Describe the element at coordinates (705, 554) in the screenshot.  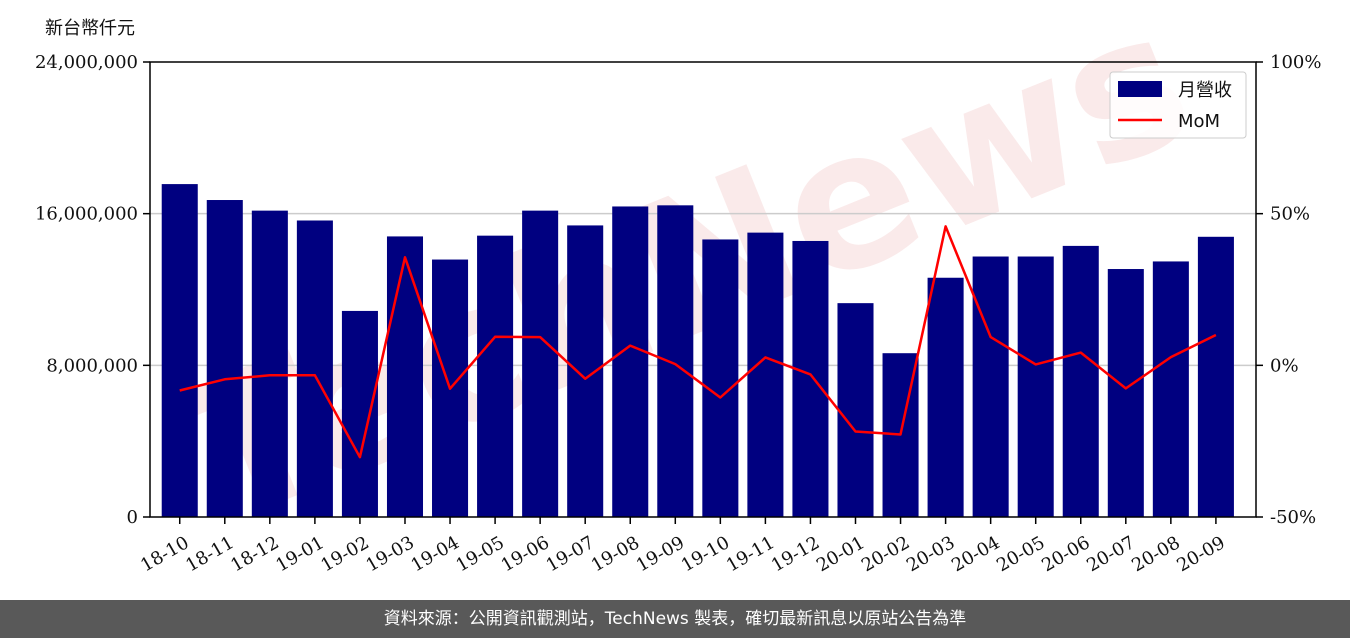
I see `x-tick-label: 19-10` at that location.